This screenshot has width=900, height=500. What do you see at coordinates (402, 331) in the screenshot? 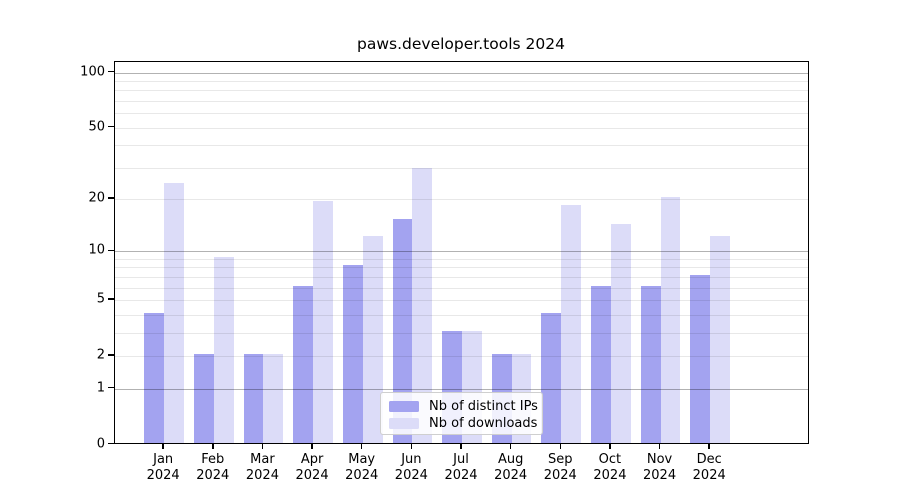
I see `bar-distinct-ips-jun` at bounding box center [402, 331].